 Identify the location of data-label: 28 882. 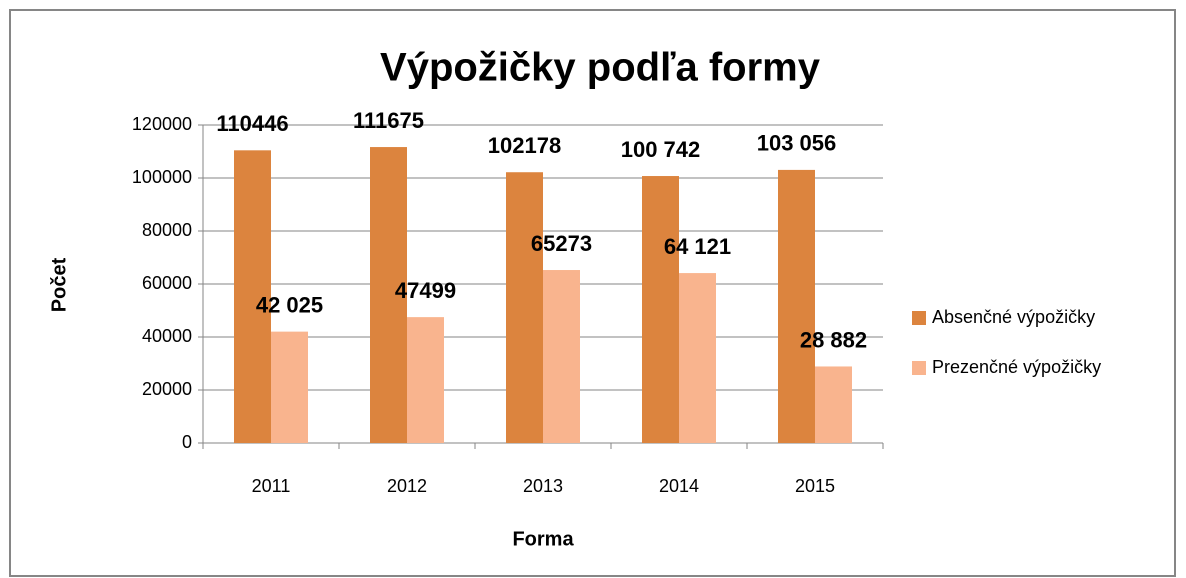
(833, 339).